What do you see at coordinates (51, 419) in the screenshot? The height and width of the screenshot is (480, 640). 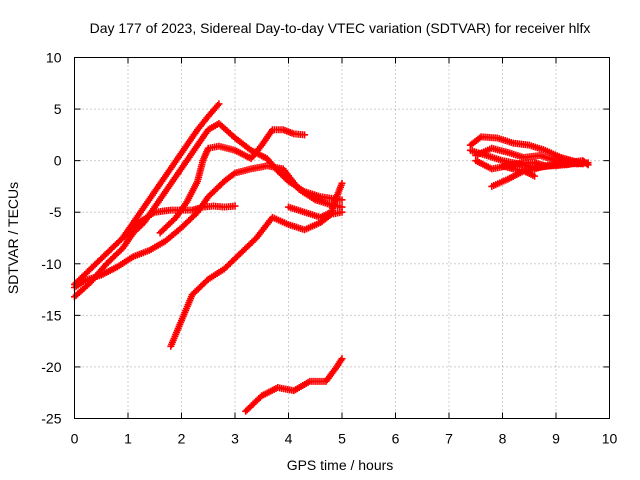 I see `y-tick-label: -25` at bounding box center [51, 419].